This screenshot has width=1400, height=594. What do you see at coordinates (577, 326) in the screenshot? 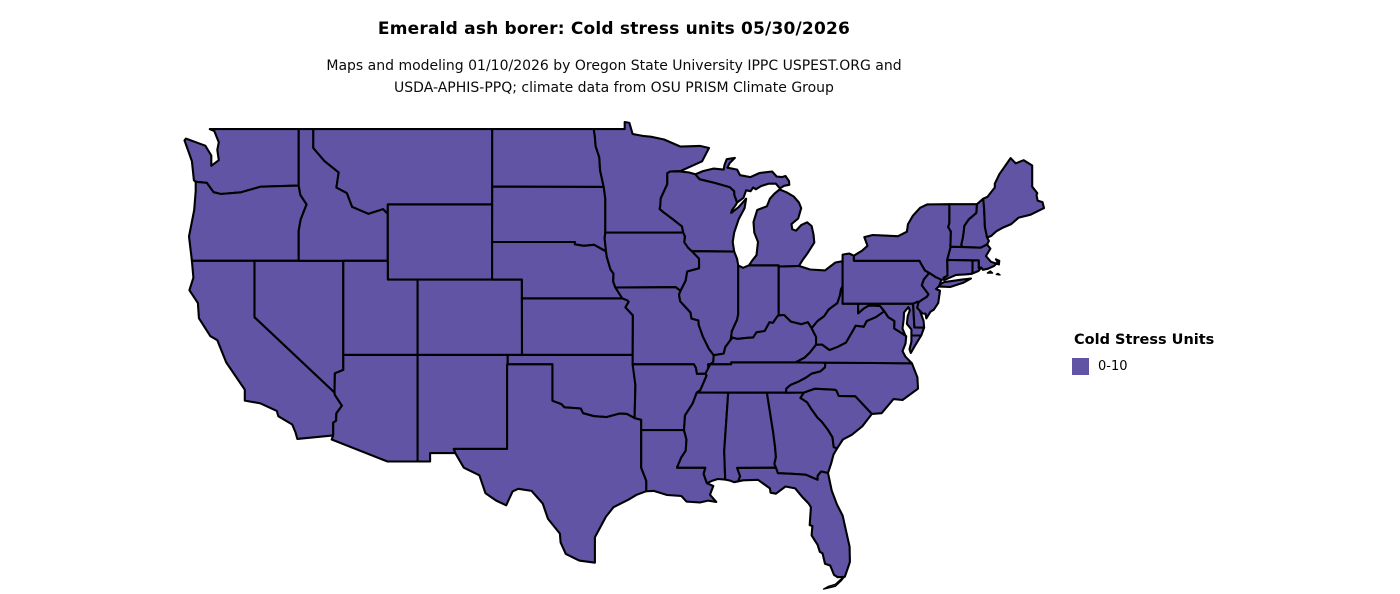
I see `state-kansas` at bounding box center [577, 326].